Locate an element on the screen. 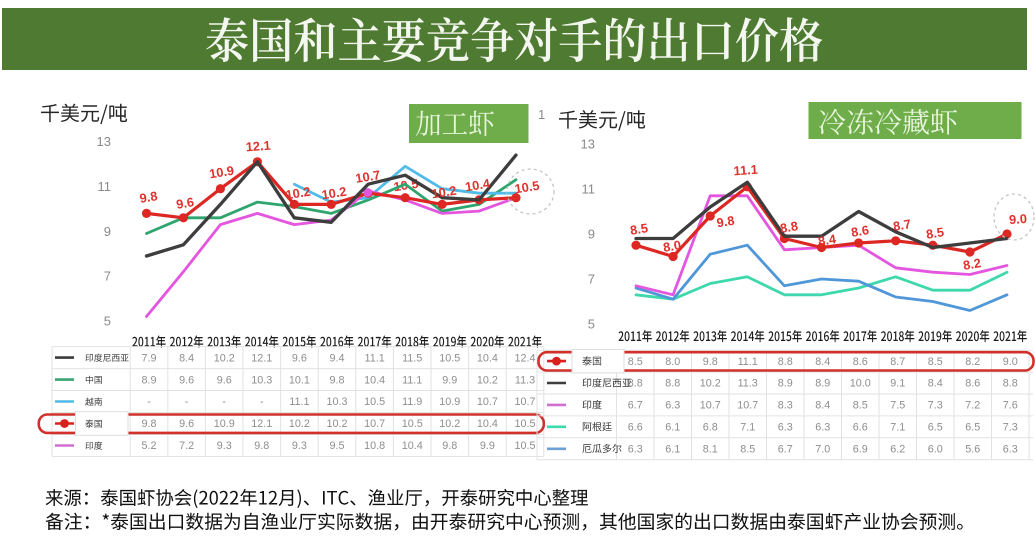  svg-text: 1 is located at coordinates (541, 114).